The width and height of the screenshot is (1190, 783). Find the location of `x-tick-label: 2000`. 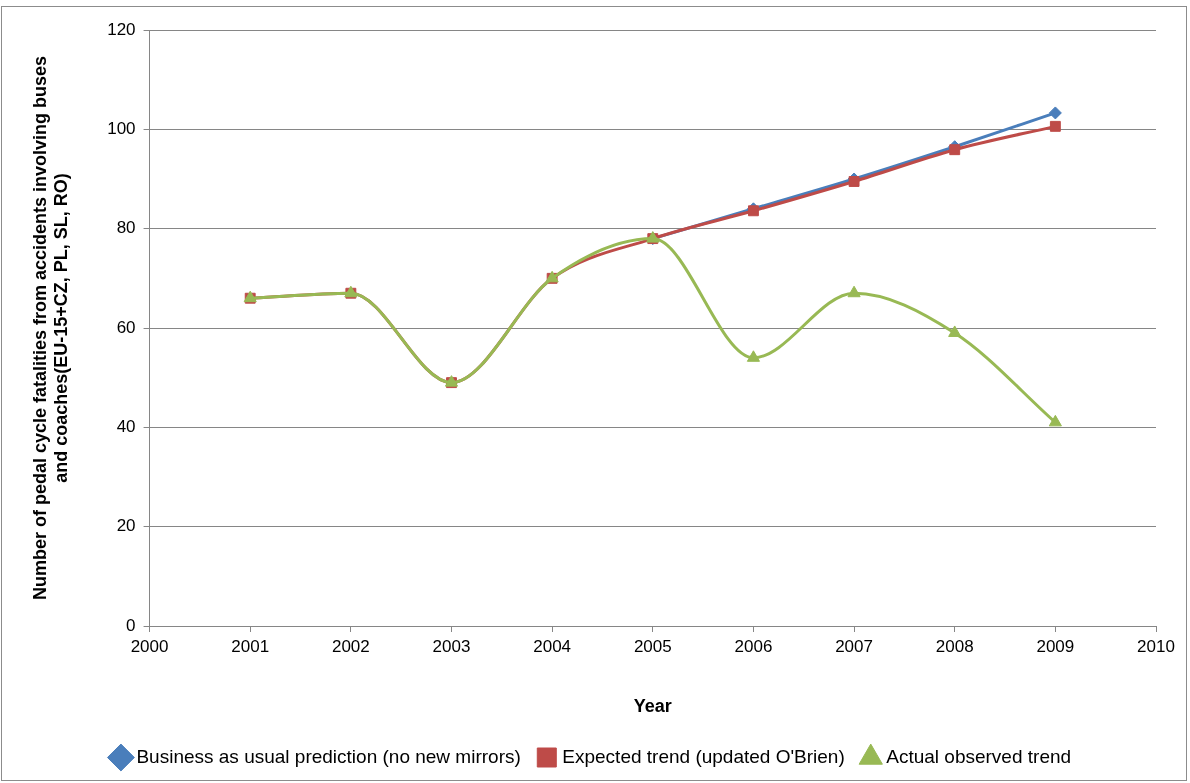

x-tick-label: 2000 is located at coordinates (149, 646).